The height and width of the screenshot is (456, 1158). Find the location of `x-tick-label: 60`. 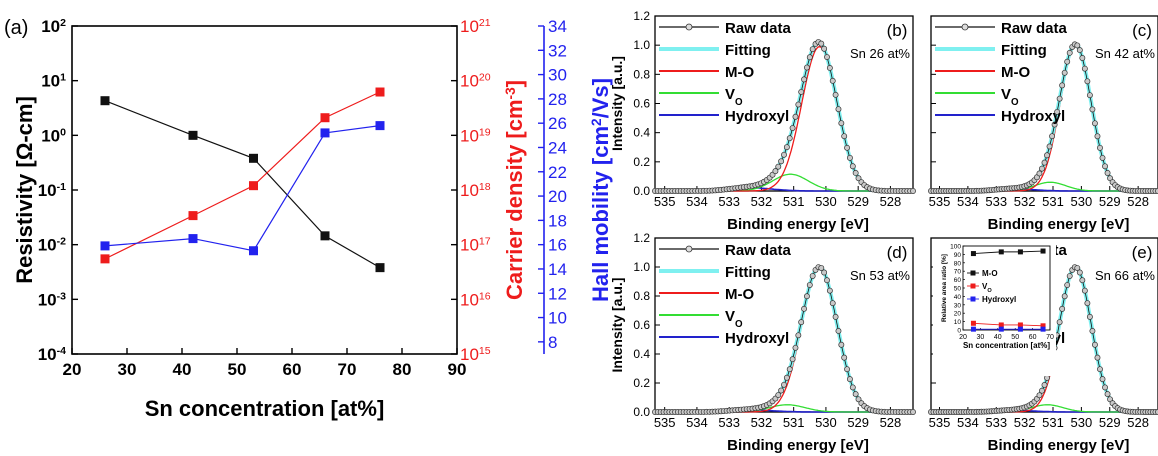

x-tick-label: 60 is located at coordinates (292, 369).